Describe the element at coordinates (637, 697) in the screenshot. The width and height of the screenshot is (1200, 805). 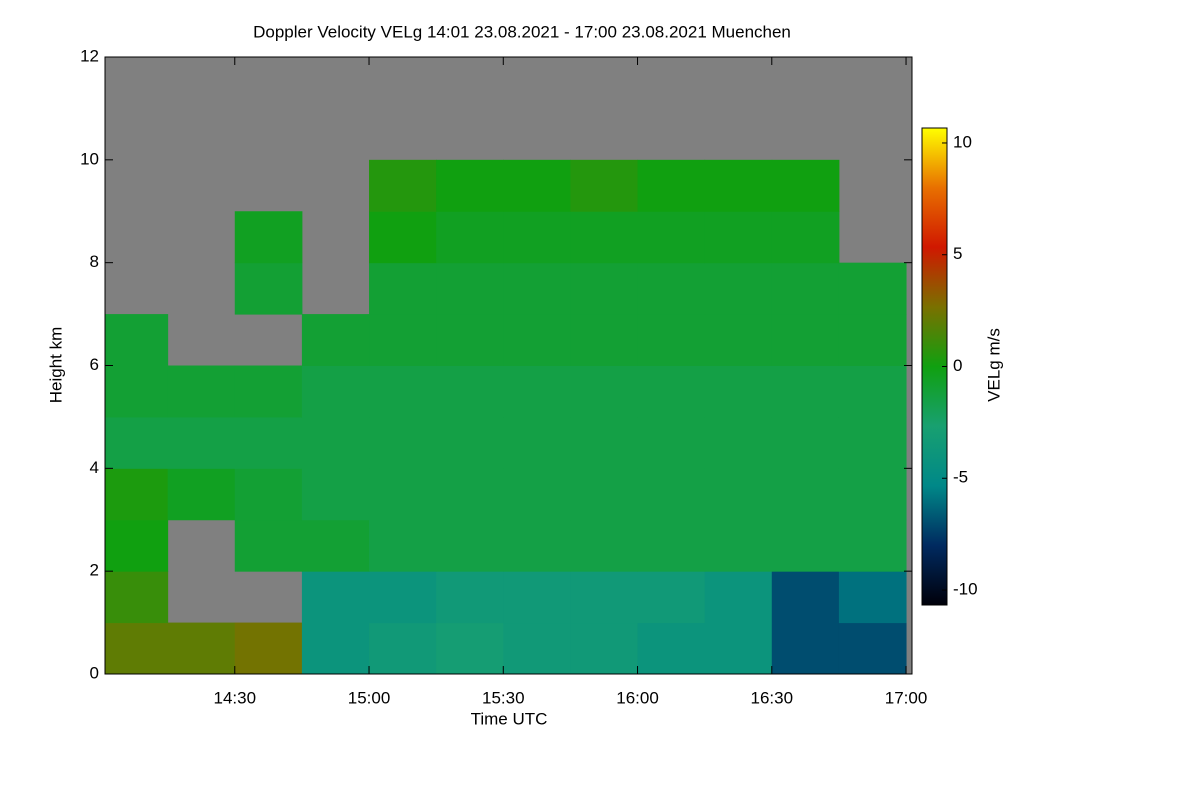
I see `x-tick-label: 16:00` at that location.